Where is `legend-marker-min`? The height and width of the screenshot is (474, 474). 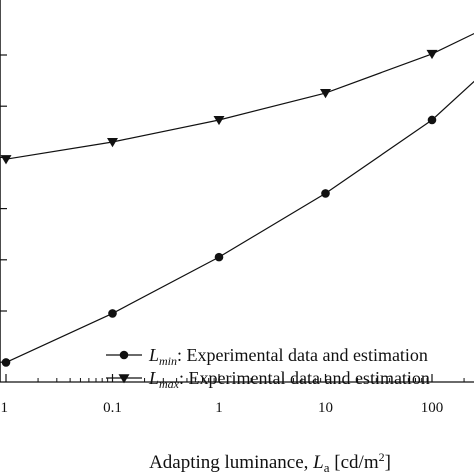 legend-marker-min is located at coordinates (124, 355).